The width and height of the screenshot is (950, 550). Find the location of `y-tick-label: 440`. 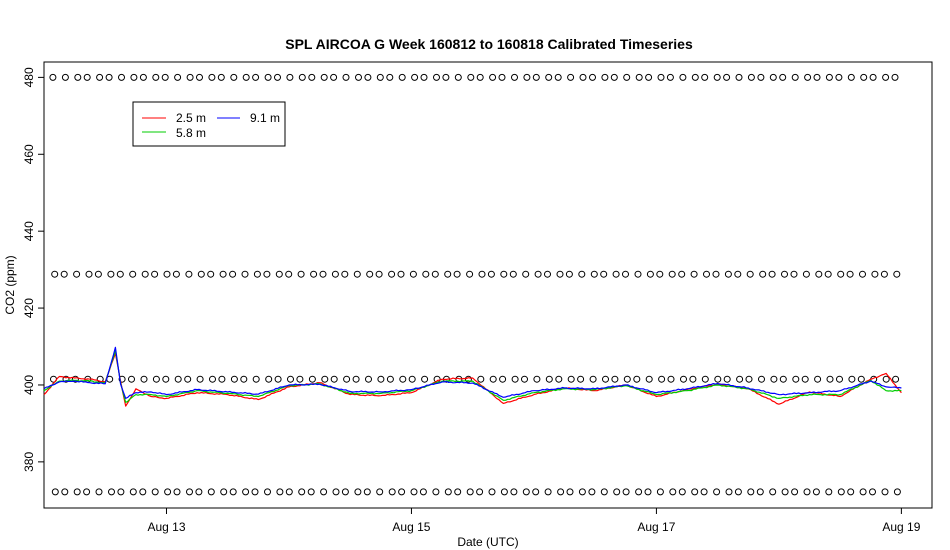

y-tick-label: 440 is located at coordinates (29, 231).